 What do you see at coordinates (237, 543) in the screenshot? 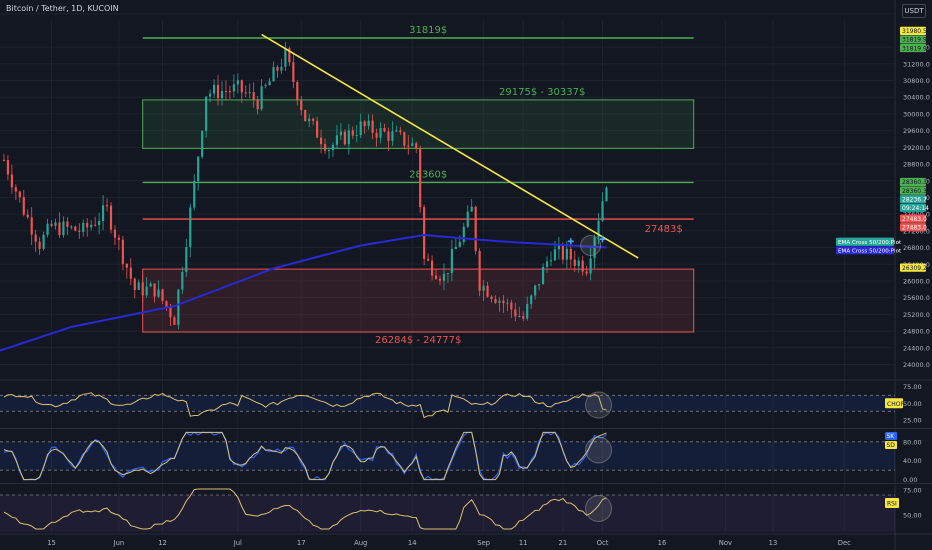
I see `time-tick-label: Jul` at bounding box center [237, 543].